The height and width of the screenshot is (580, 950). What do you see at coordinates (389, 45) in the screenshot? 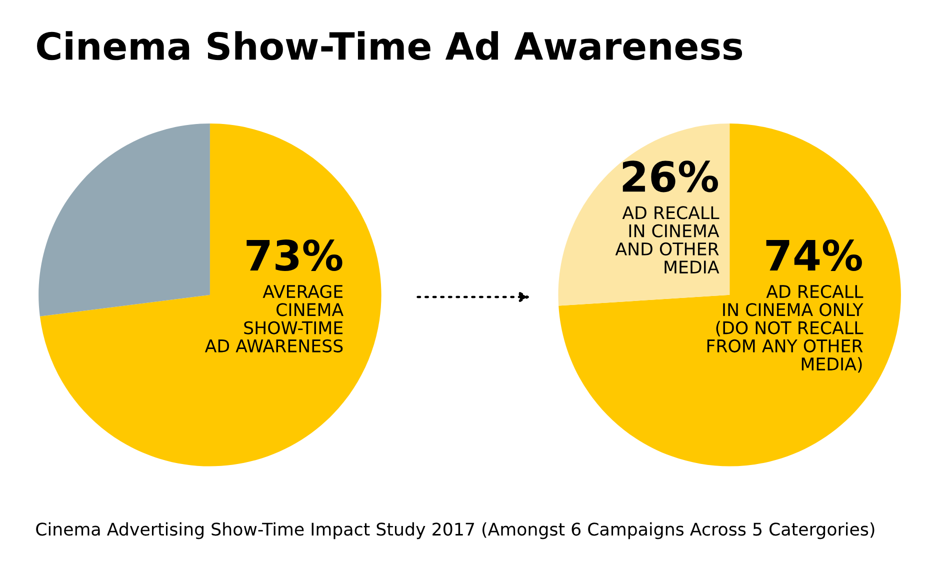
I see `chart-title: Cinema Show-Time Ad Awareness` at bounding box center [389, 45].